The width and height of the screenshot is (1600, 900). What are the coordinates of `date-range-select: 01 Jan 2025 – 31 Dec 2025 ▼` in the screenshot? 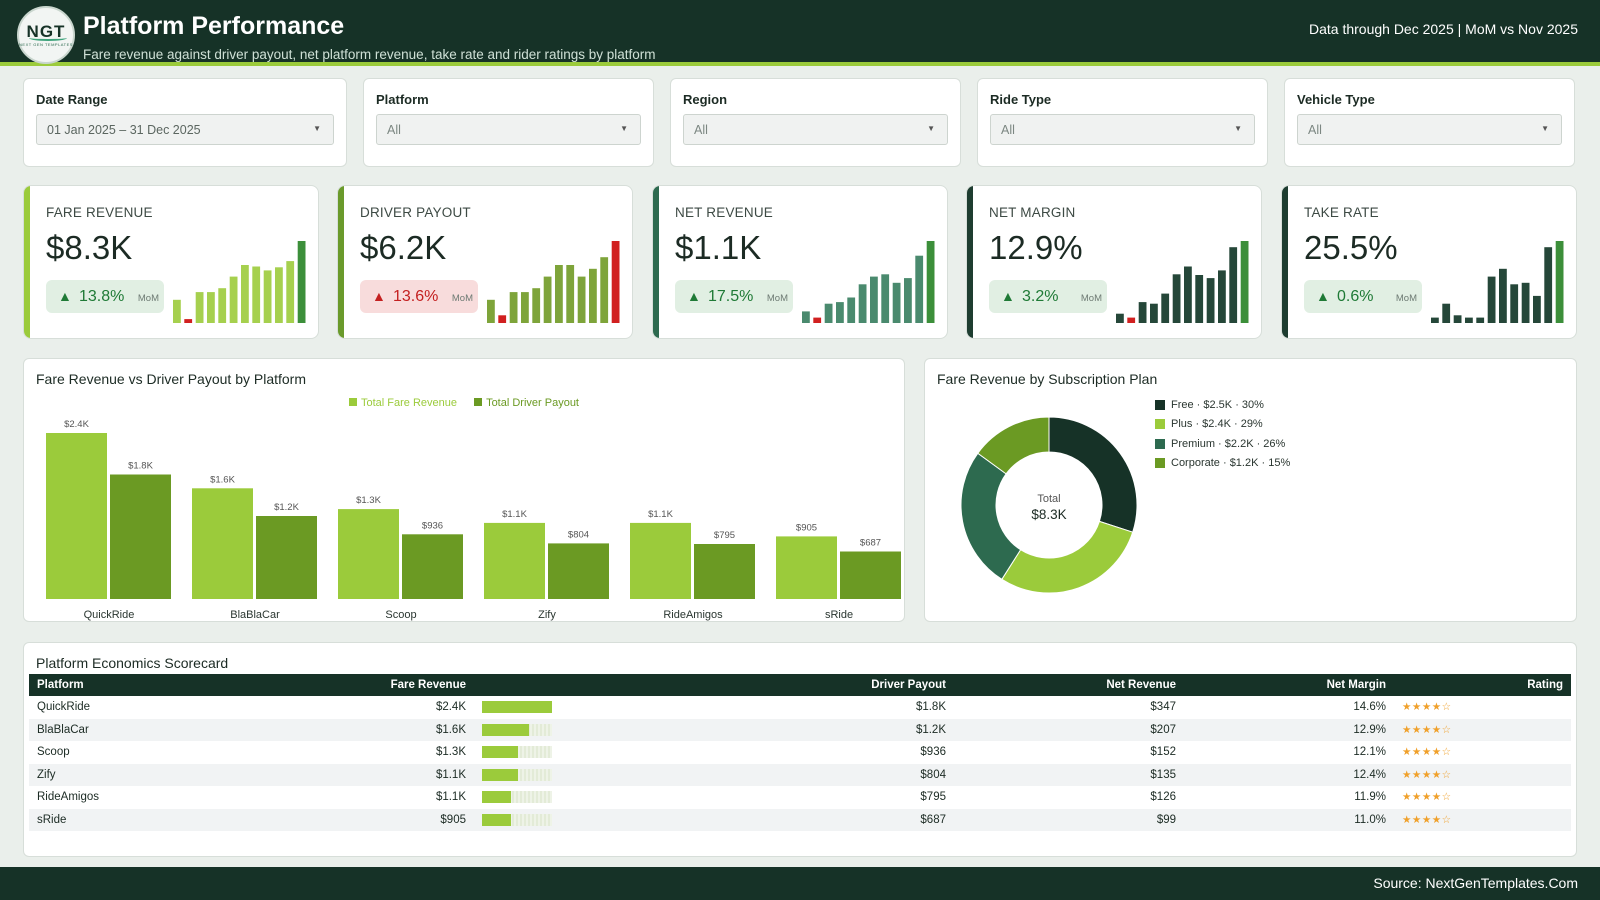 It's located at (185, 129).